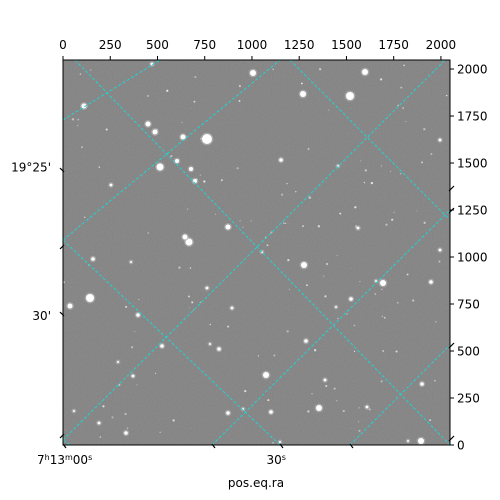 This screenshot has width=500, height=500. What do you see at coordinates (472, 164) in the screenshot?
I see `right-tick-label: 1500` at bounding box center [472, 164].